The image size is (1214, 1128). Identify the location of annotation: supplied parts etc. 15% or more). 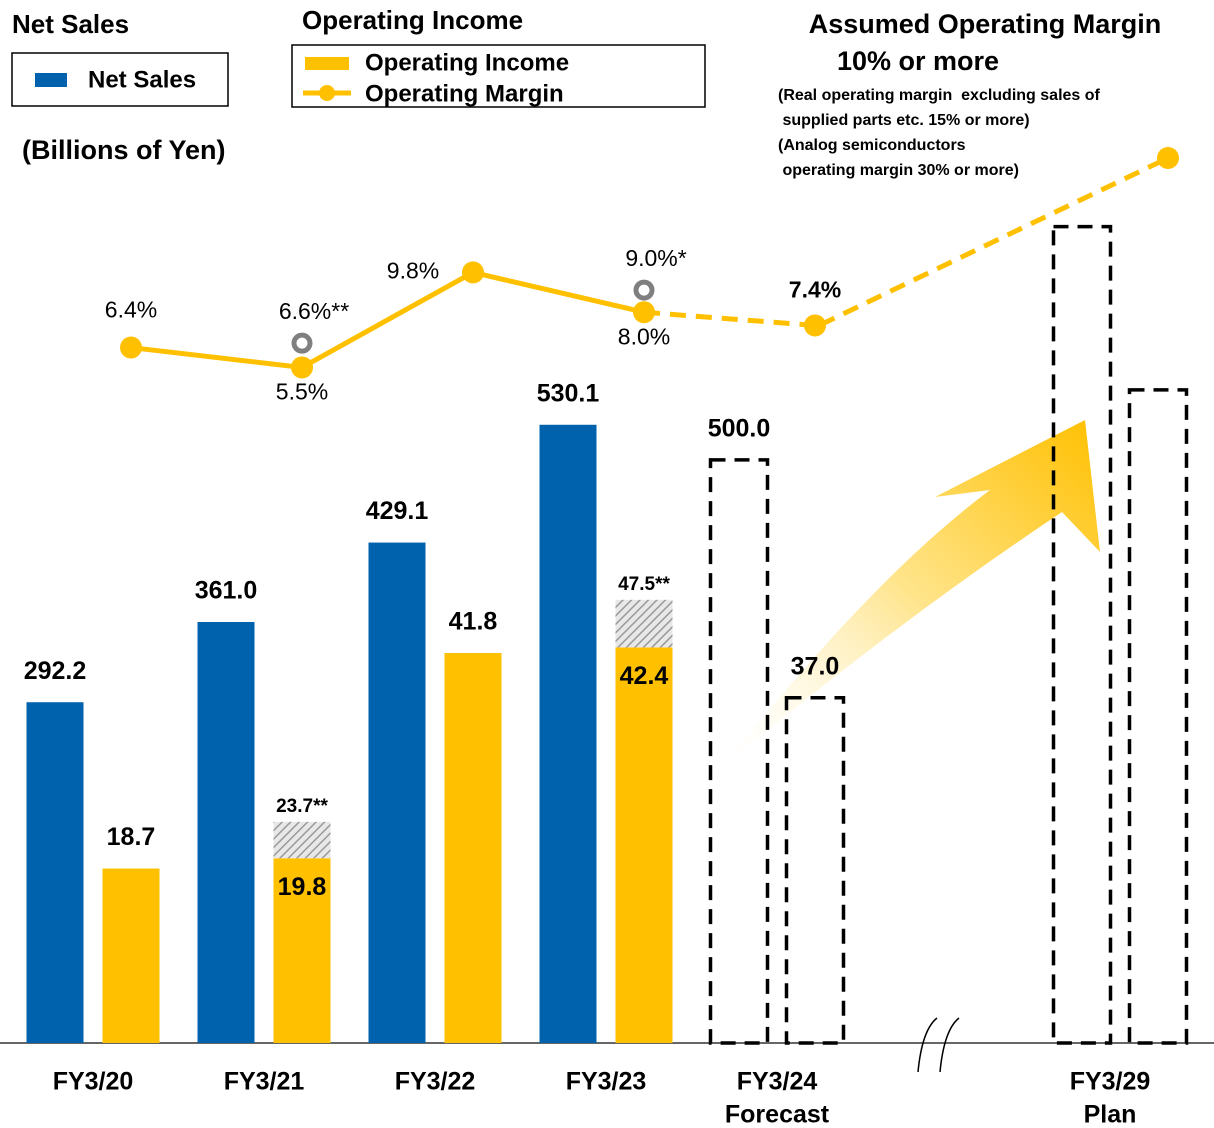
(904, 120).